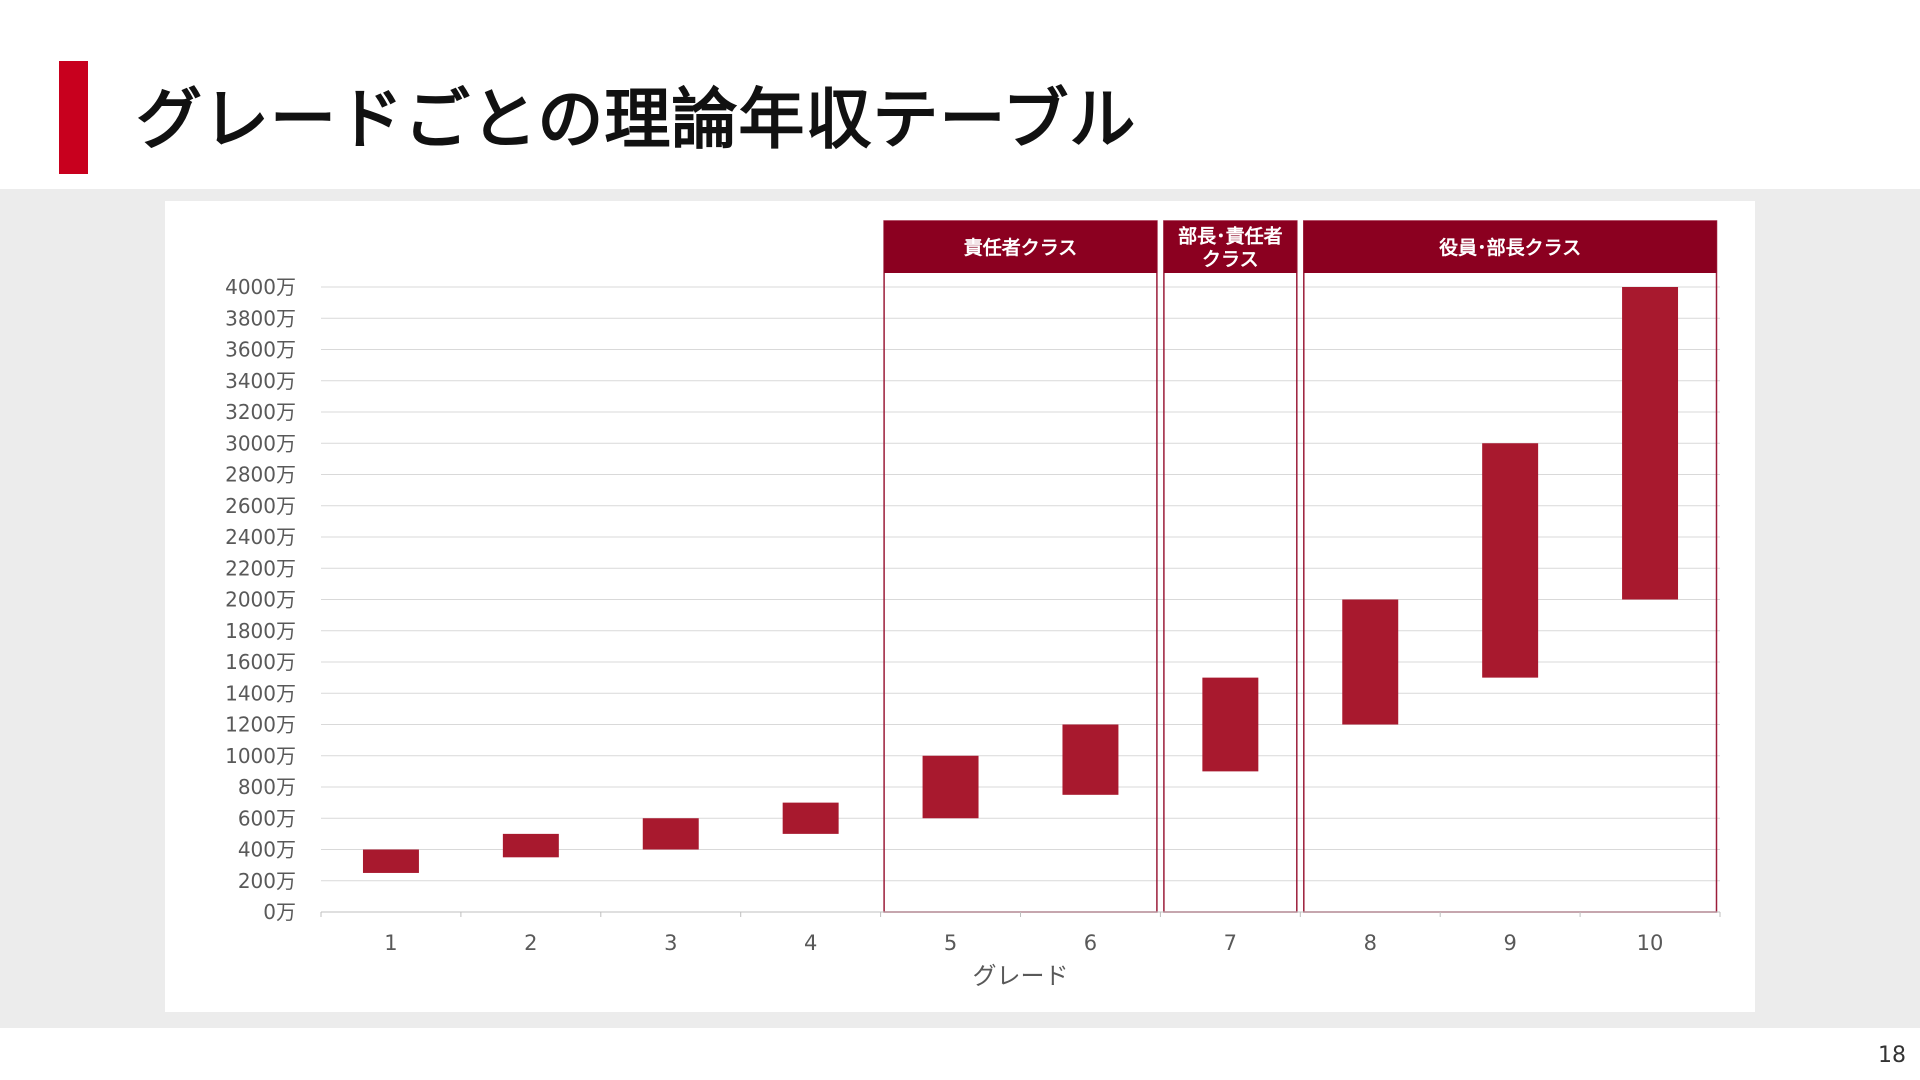  I want to click on x-tick-label: 7, so click(1230, 943).